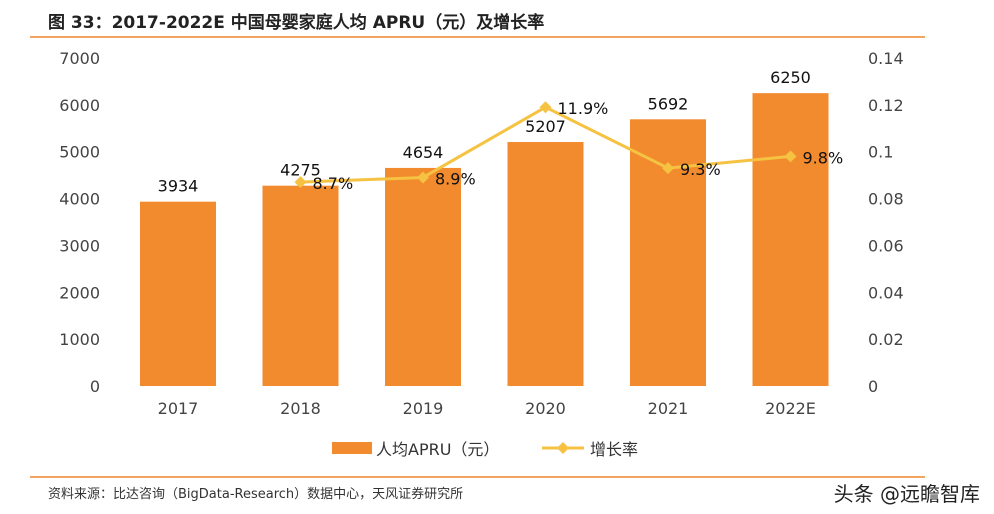 The image size is (994, 514). What do you see at coordinates (300, 408) in the screenshot?
I see `x-tick: 2018` at bounding box center [300, 408].